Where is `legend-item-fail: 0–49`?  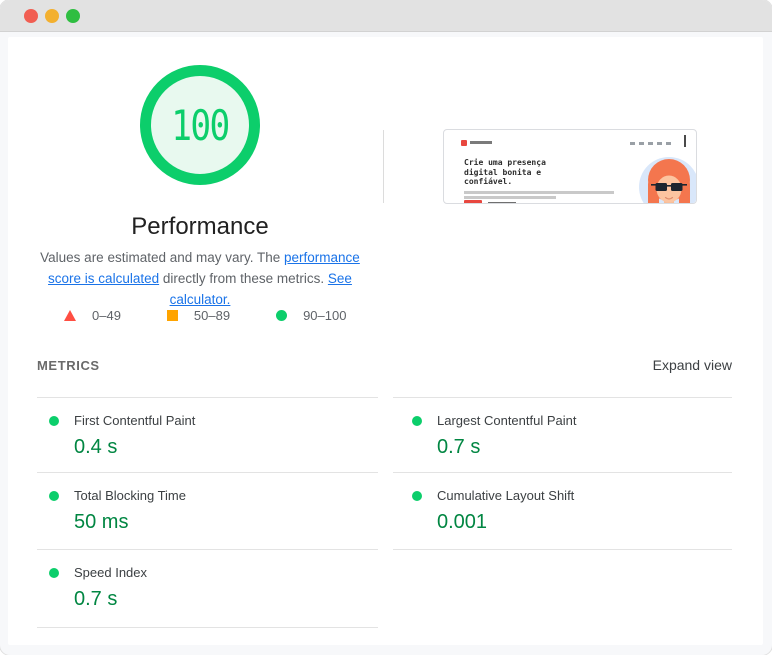 legend-item-fail: 0–49 is located at coordinates (92, 315).